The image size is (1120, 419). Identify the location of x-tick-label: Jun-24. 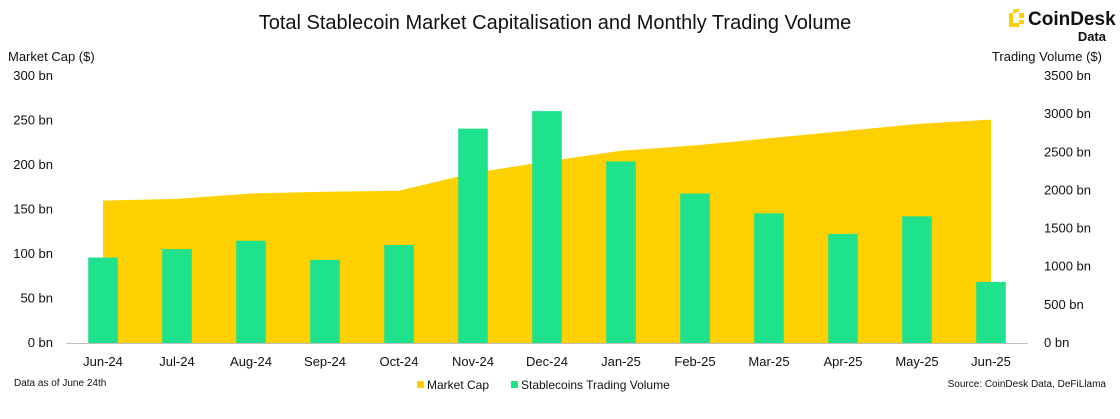
(103, 361).